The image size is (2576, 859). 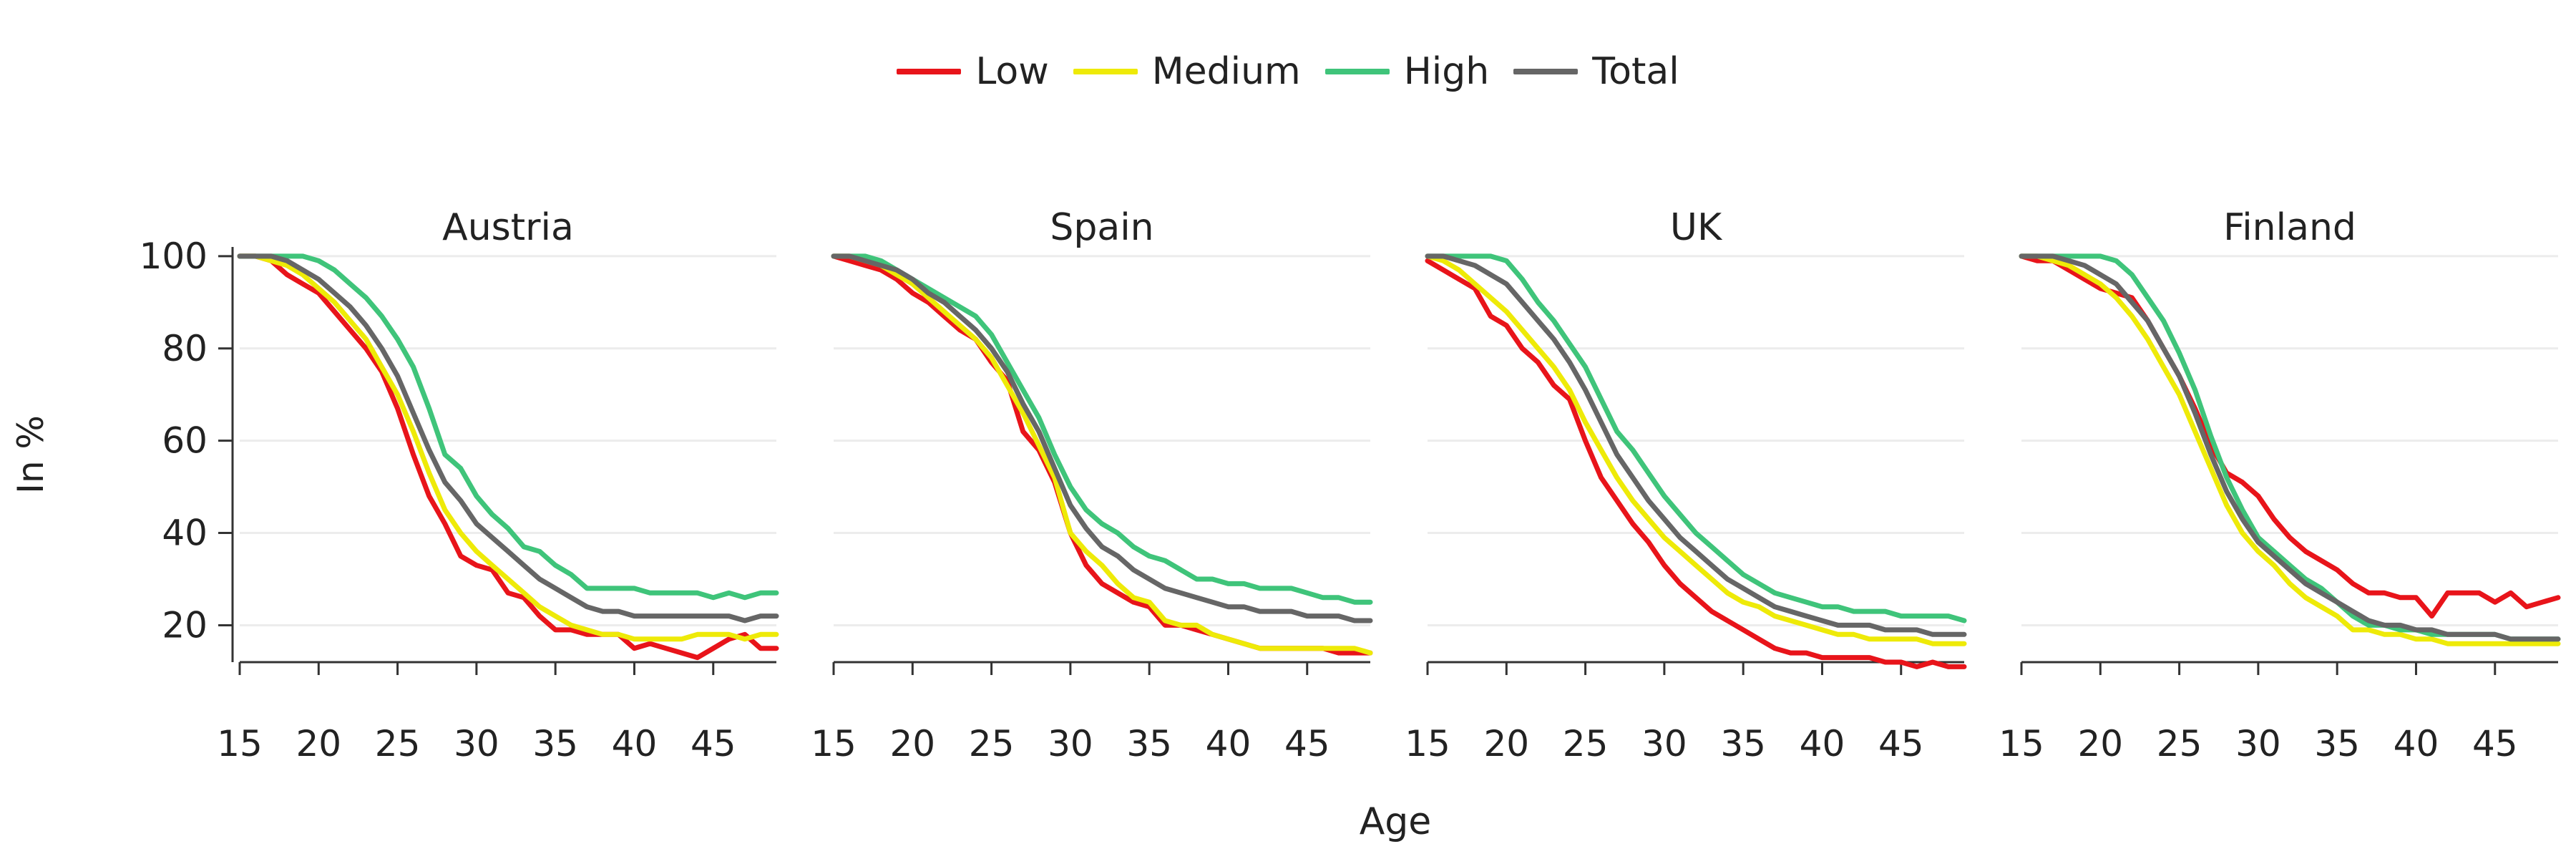 I want to click on x-tick-label-spain-40: 40, so click(x=1229, y=744).